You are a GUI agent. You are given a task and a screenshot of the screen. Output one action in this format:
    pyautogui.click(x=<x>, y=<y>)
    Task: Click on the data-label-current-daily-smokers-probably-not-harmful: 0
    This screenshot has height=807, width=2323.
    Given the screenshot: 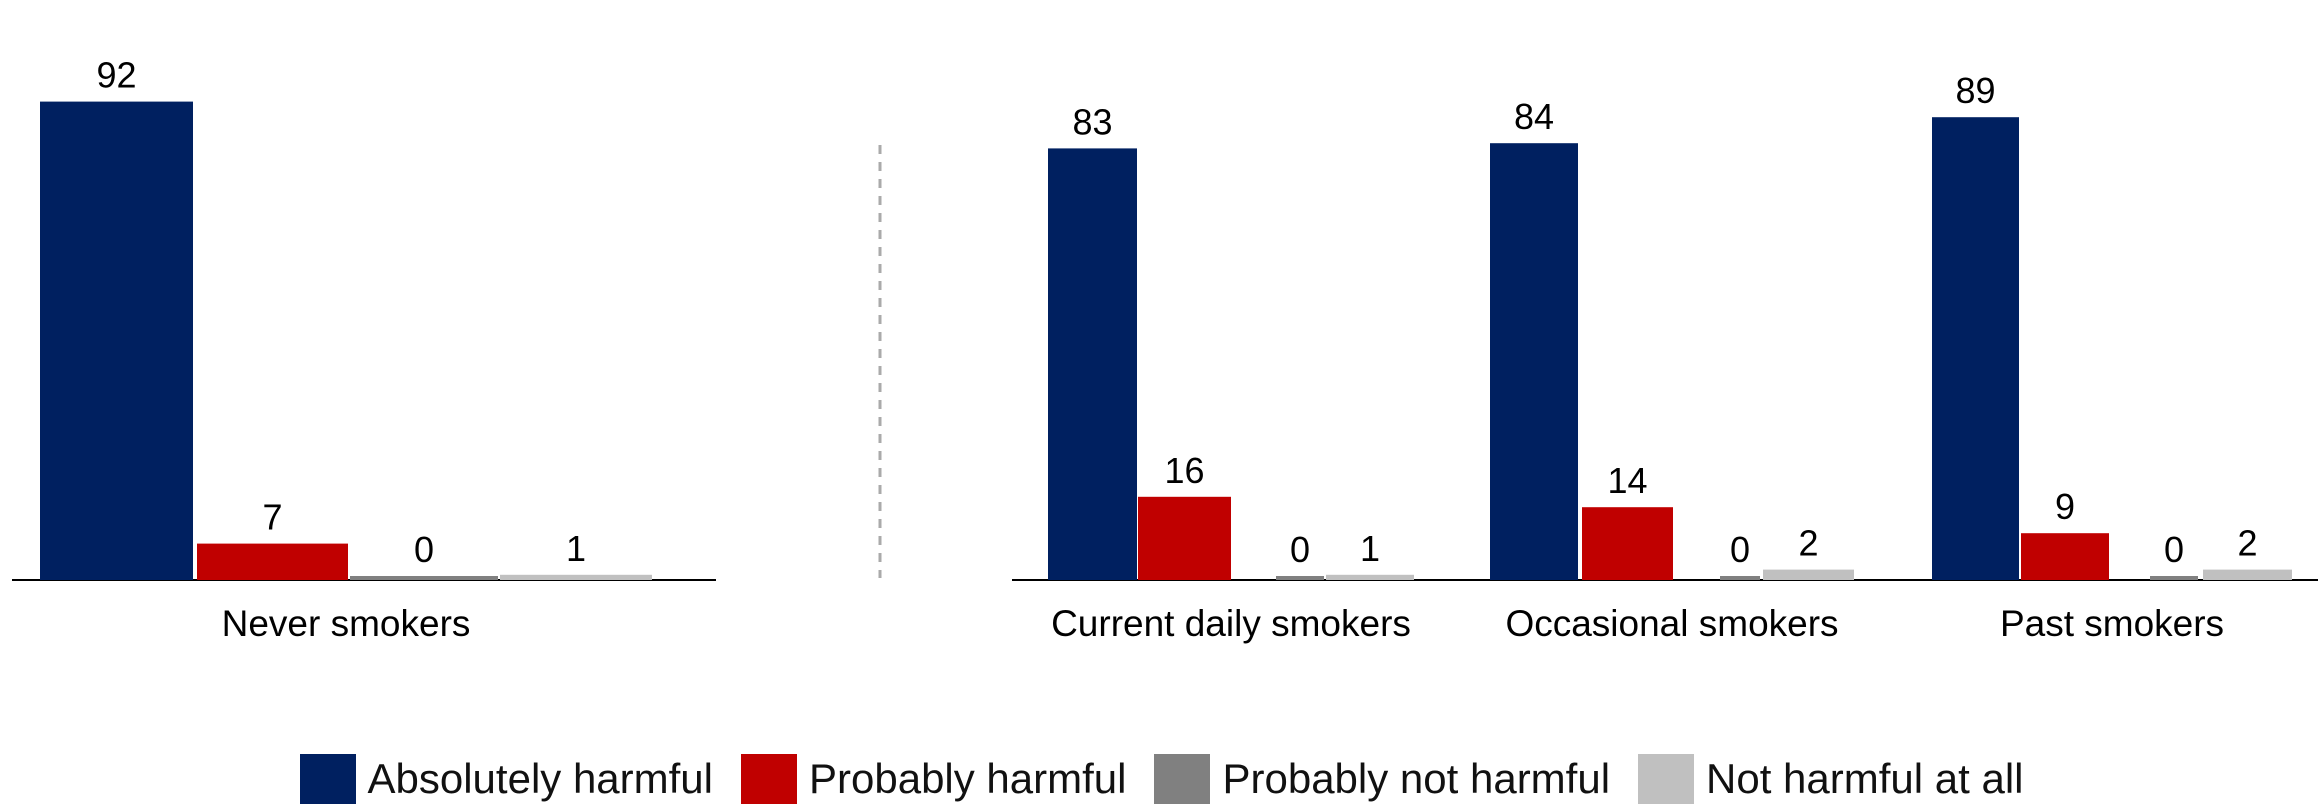 What is the action you would take?
    pyautogui.click(x=1300, y=549)
    